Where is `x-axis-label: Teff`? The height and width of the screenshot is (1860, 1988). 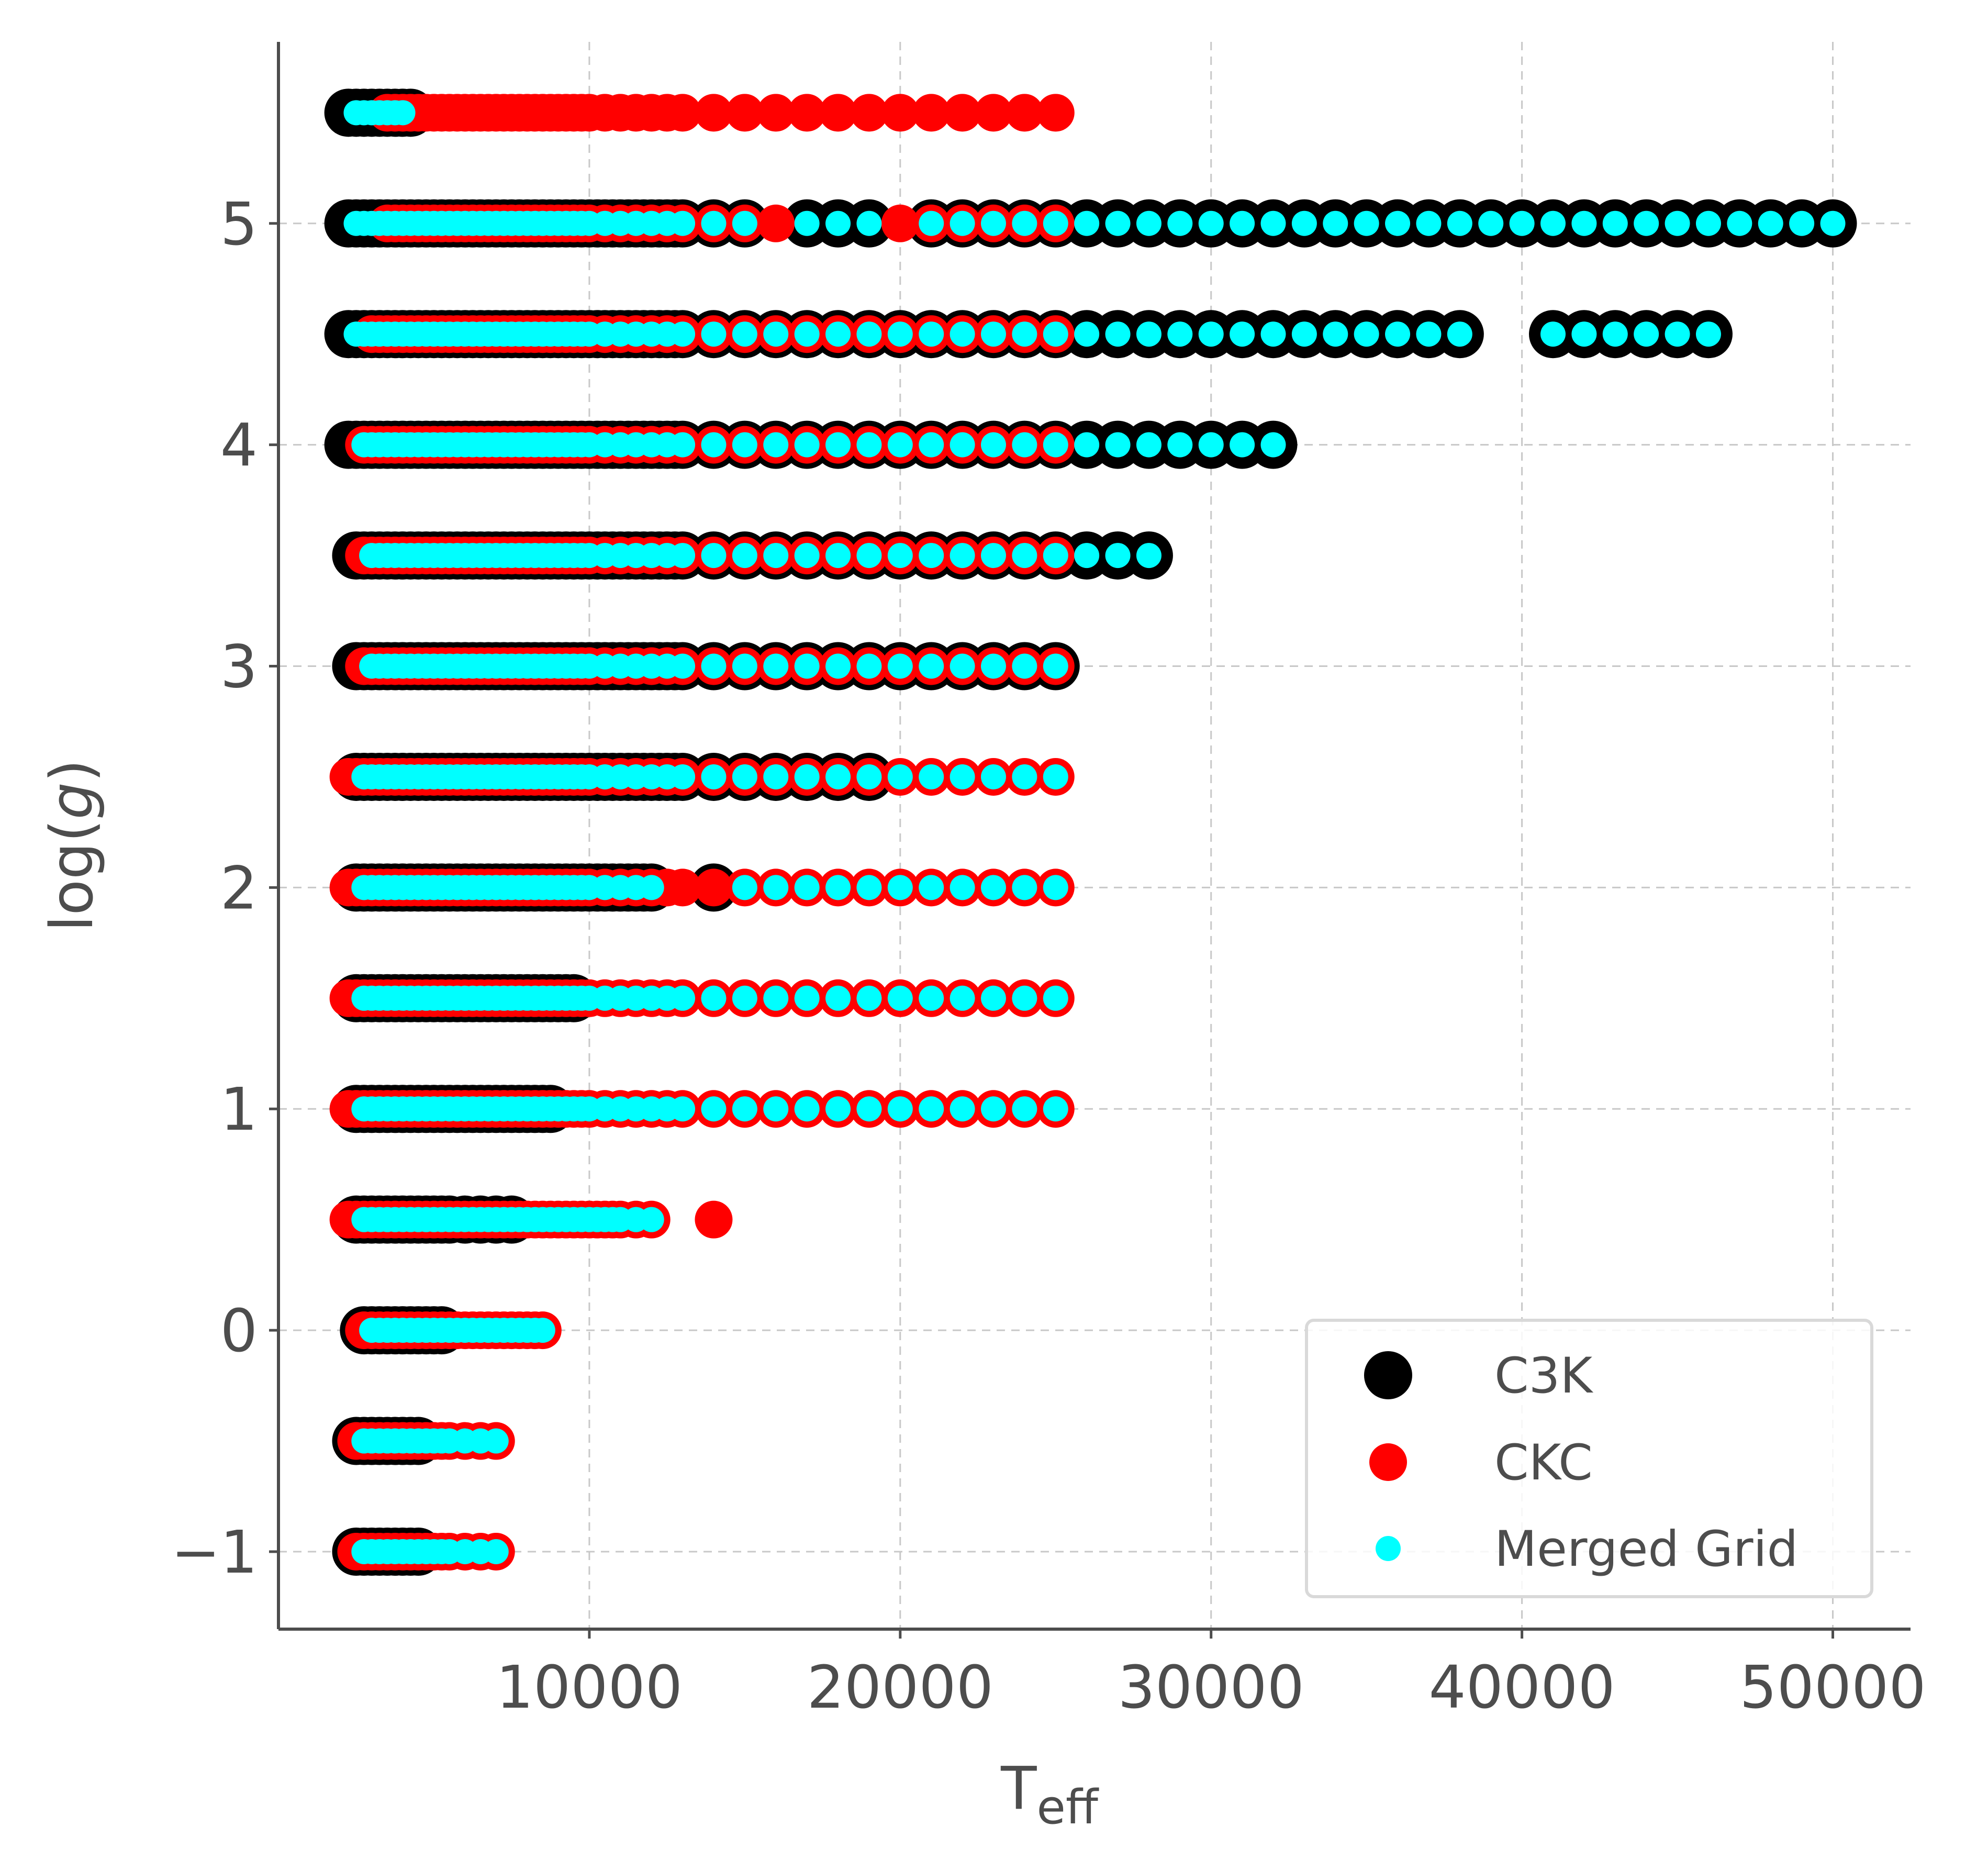 x-axis-label: Teff is located at coordinates (1049, 1795).